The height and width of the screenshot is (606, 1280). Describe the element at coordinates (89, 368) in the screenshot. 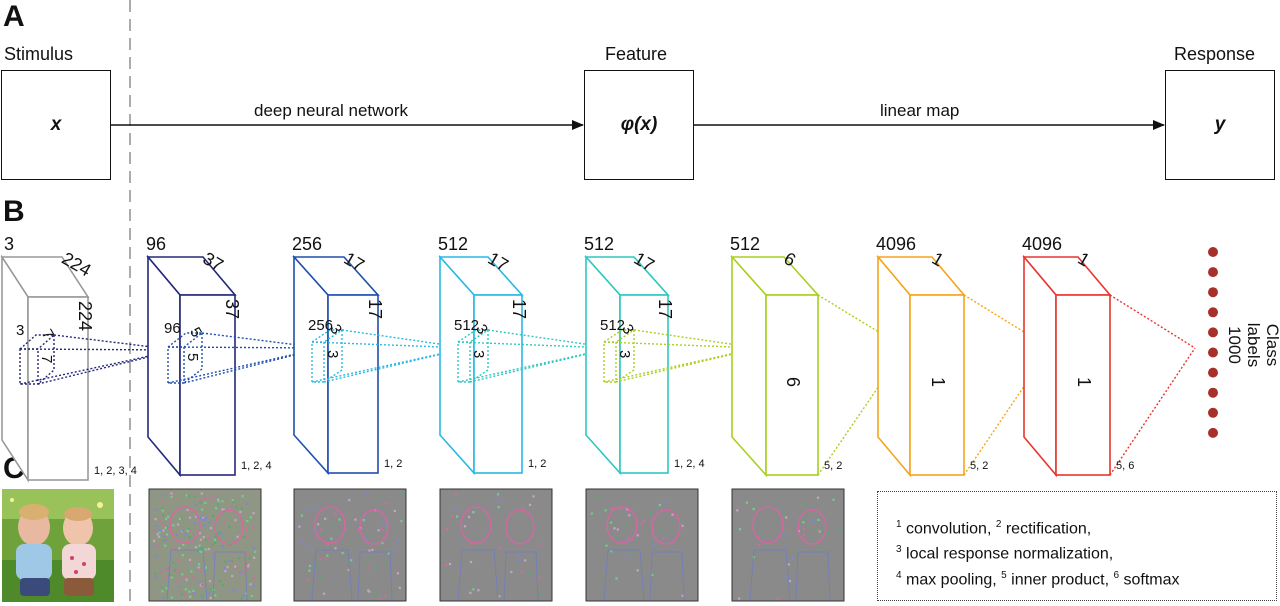

I see `layer-input` at that location.